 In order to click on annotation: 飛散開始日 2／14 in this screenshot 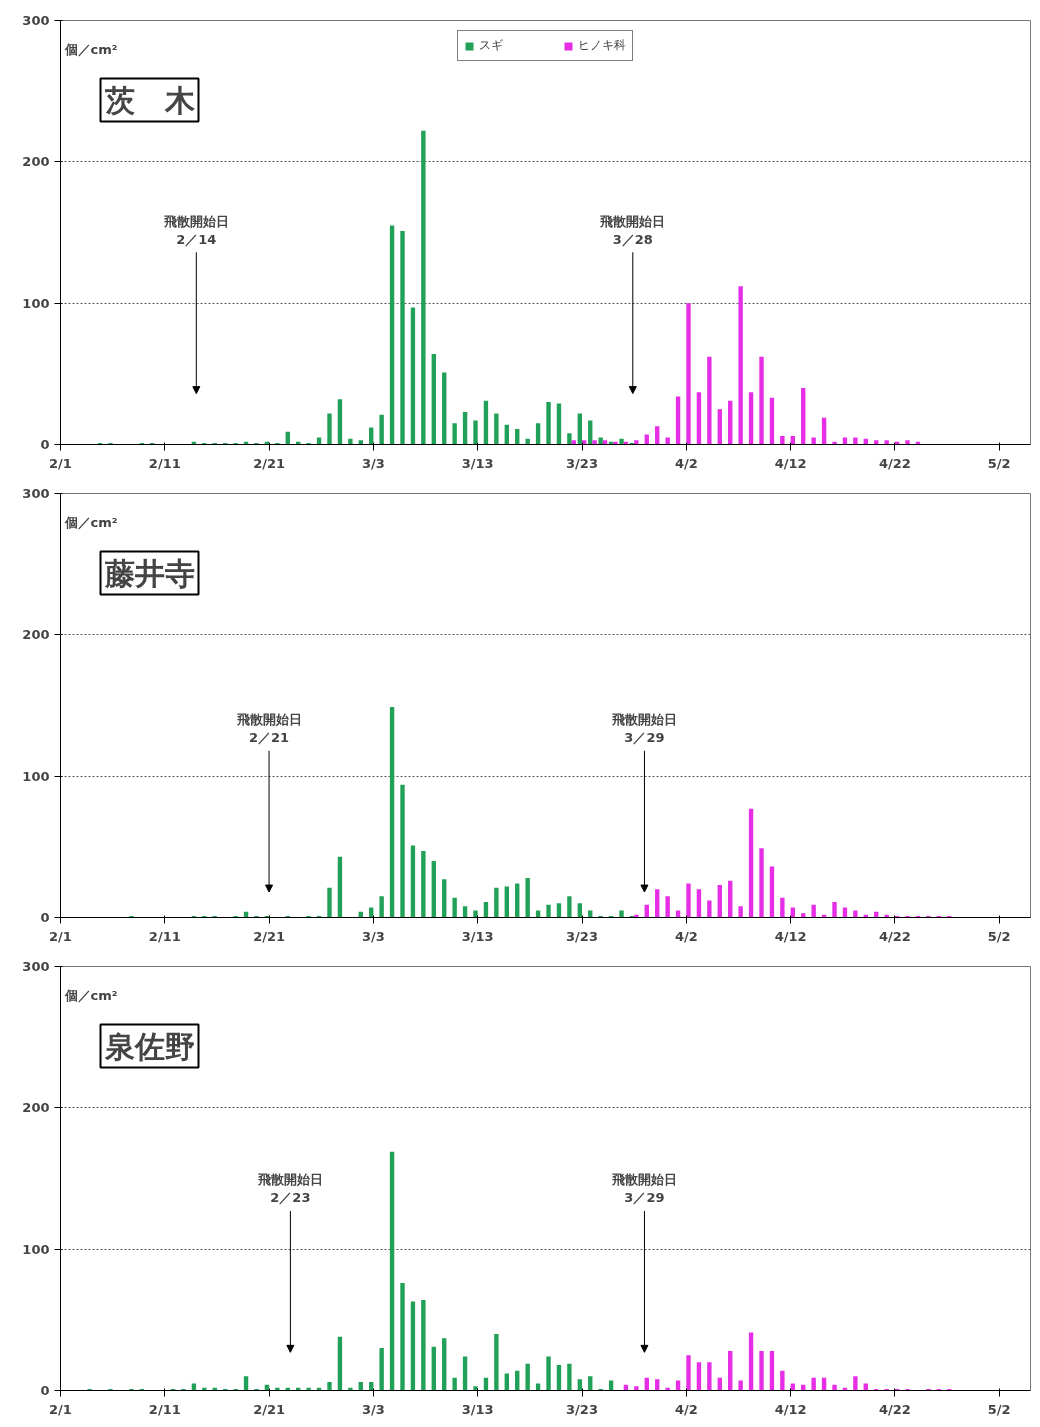, I will do `click(195, 230)`.